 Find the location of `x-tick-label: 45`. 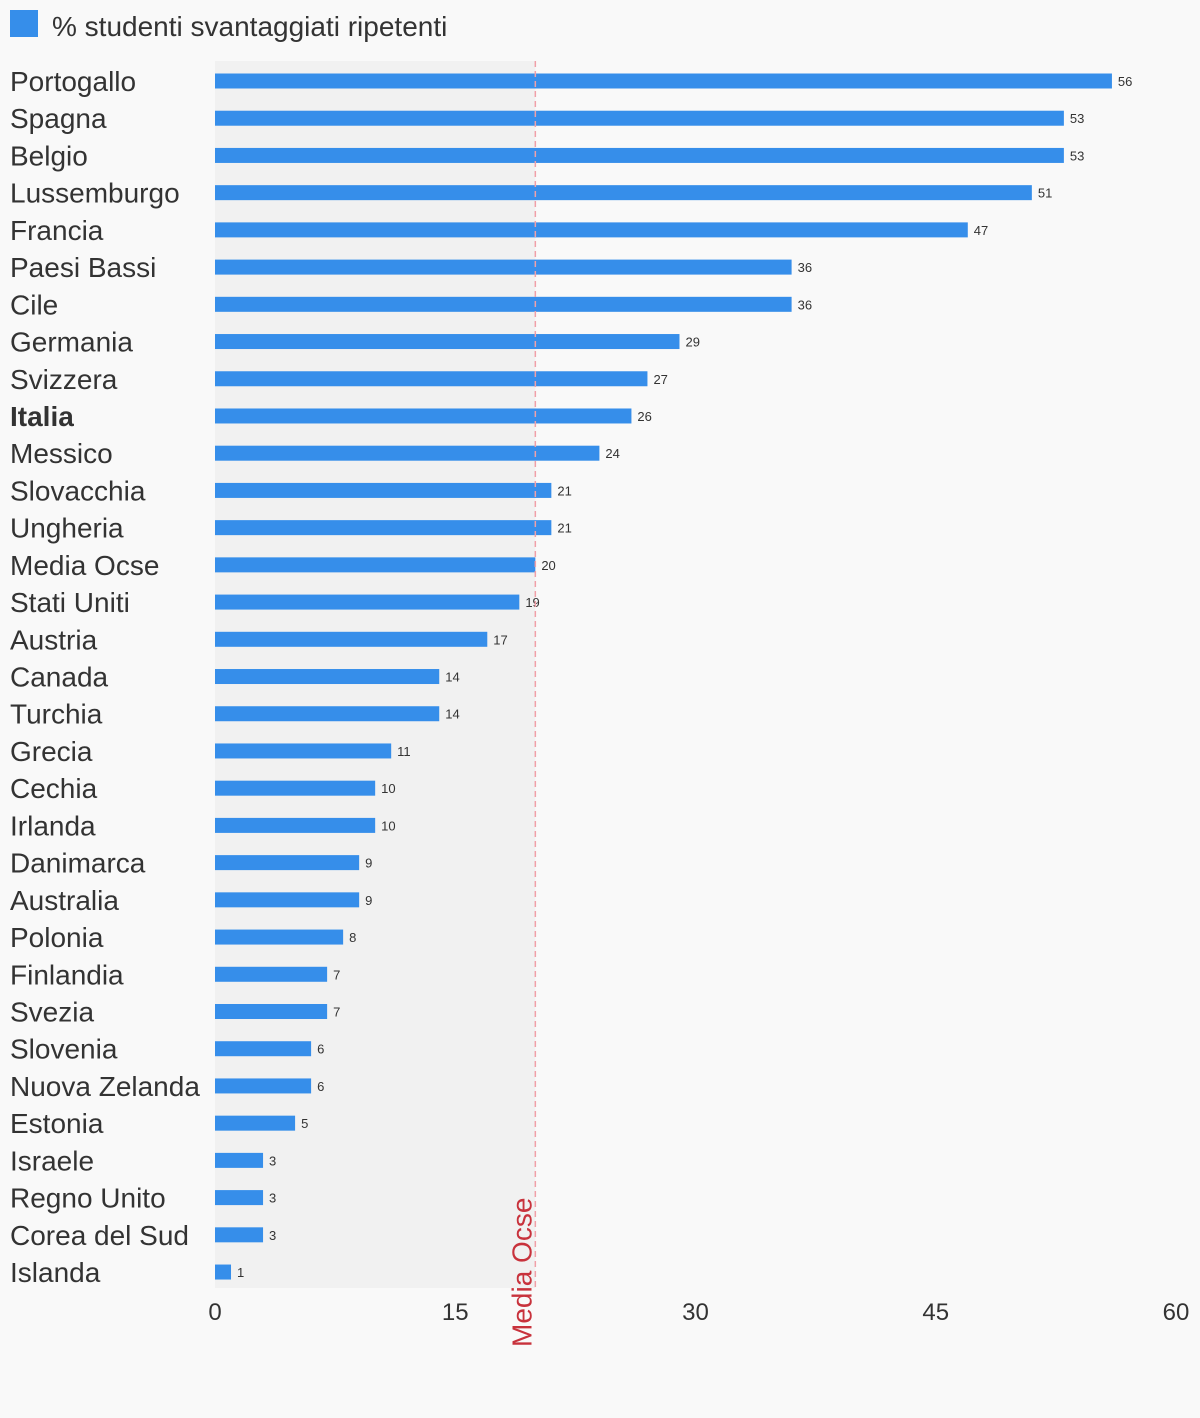

x-tick-label: 45 is located at coordinates (935, 1312).